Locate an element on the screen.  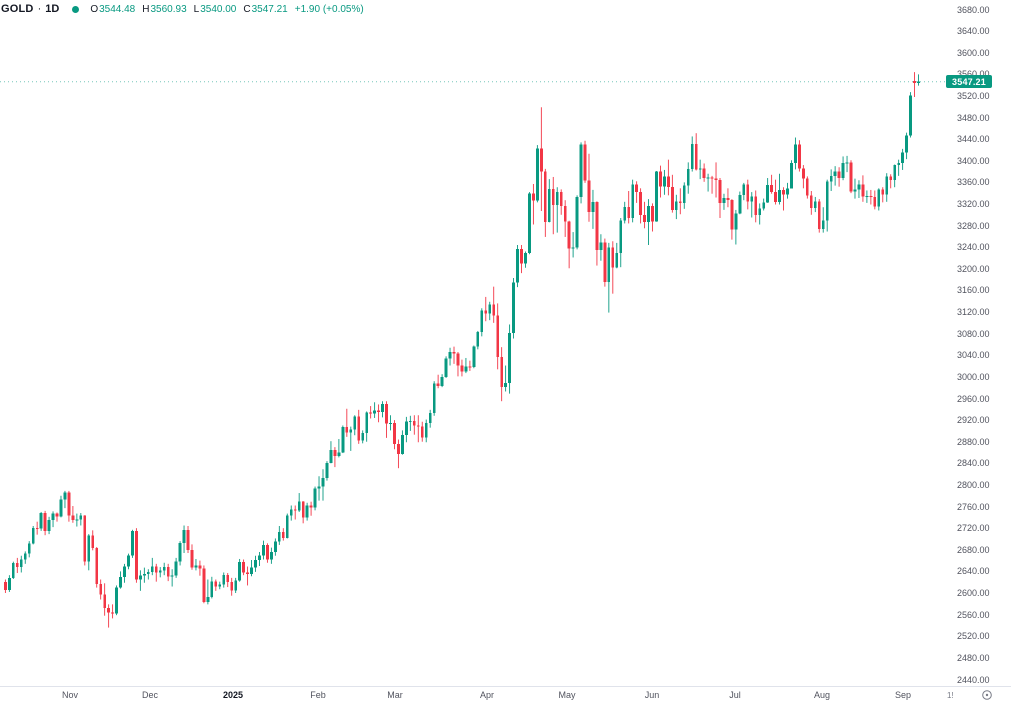
time-axis: 1! Nov Dec 2025 Feb Mar Apr May Jun Jul Aug Sep is located at coordinates (505, 695).